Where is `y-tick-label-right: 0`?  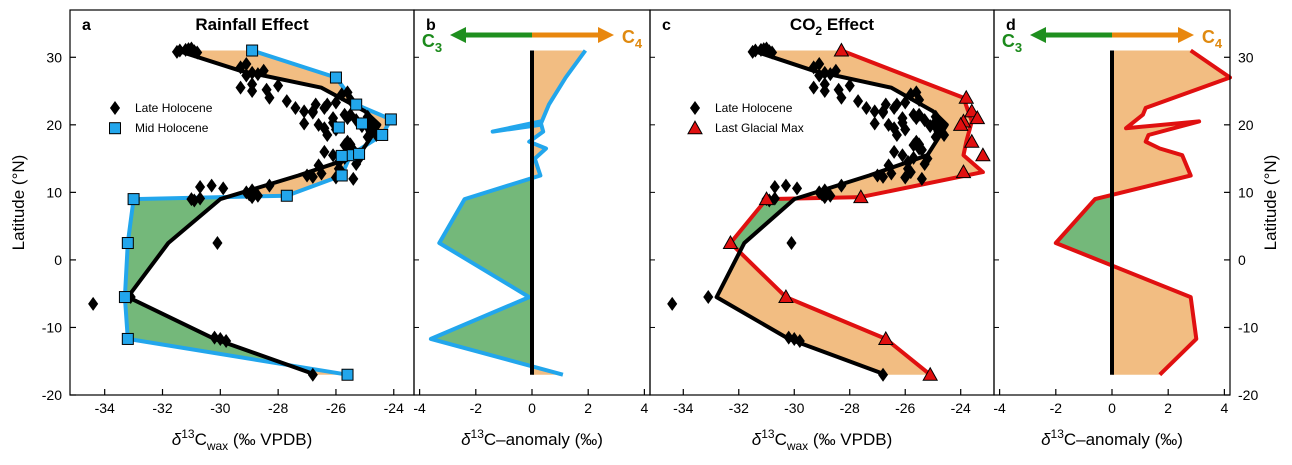
y-tick-label-right: 0 is located at coordinates (1242, 260).